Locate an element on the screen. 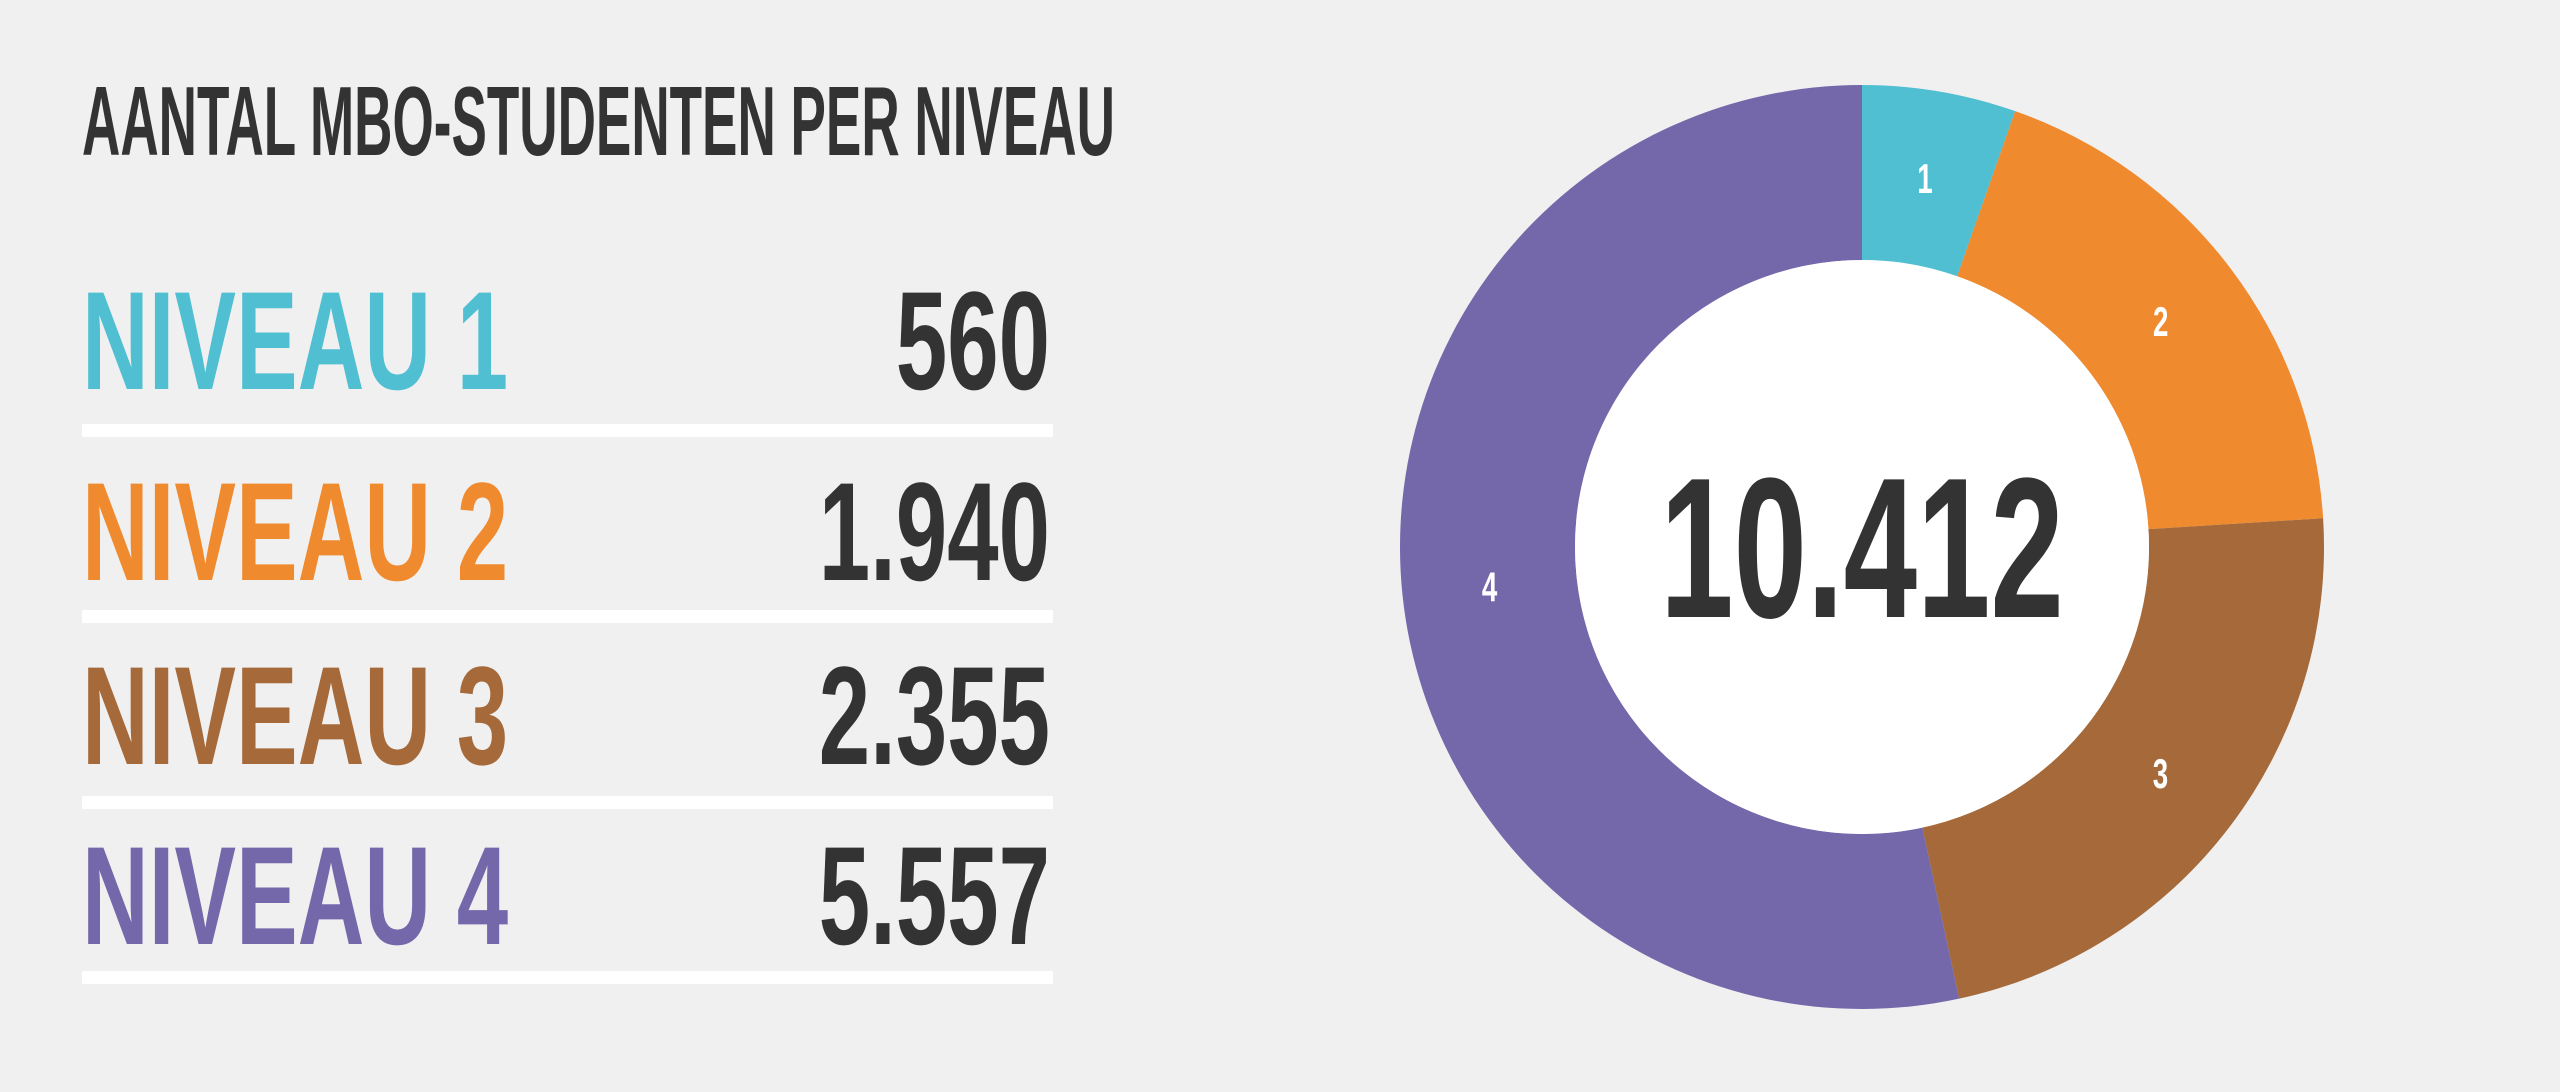 The width and height of the screenshot is (2560, 1092). chart-title: AANTAL MBO-STUDENTEN PER NIVEAU is located at coordinates (598, 121).